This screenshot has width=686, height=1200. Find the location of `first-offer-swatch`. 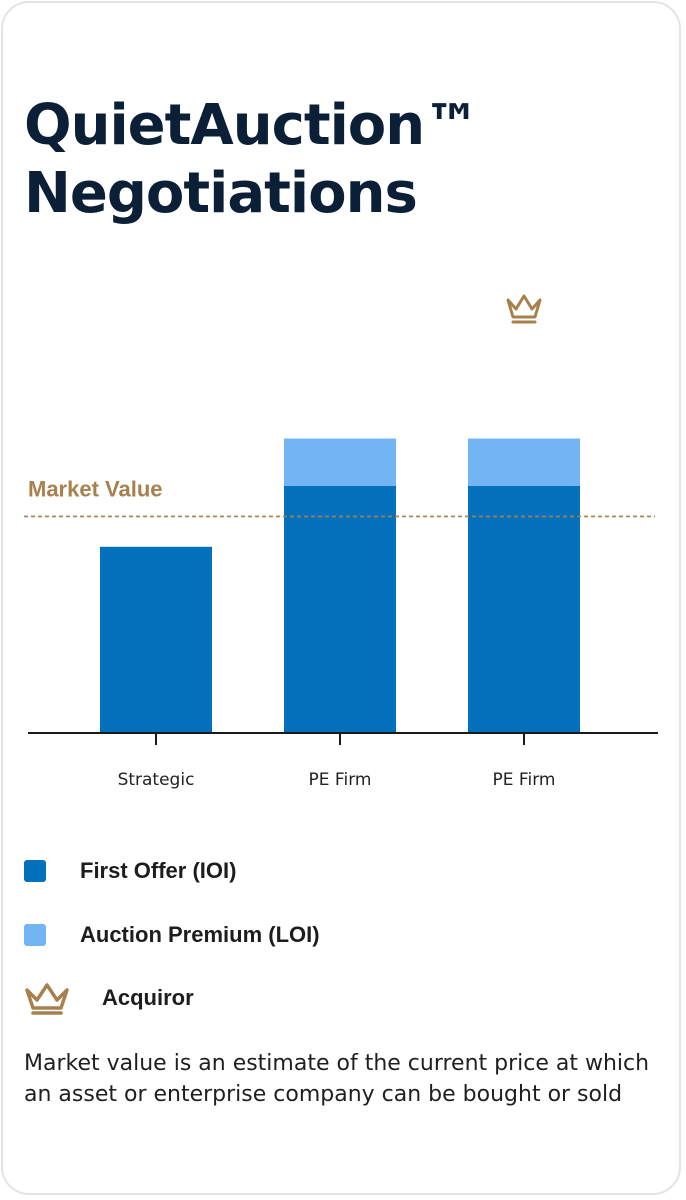

first-offer-swatch is located at coordinates (35, 871).